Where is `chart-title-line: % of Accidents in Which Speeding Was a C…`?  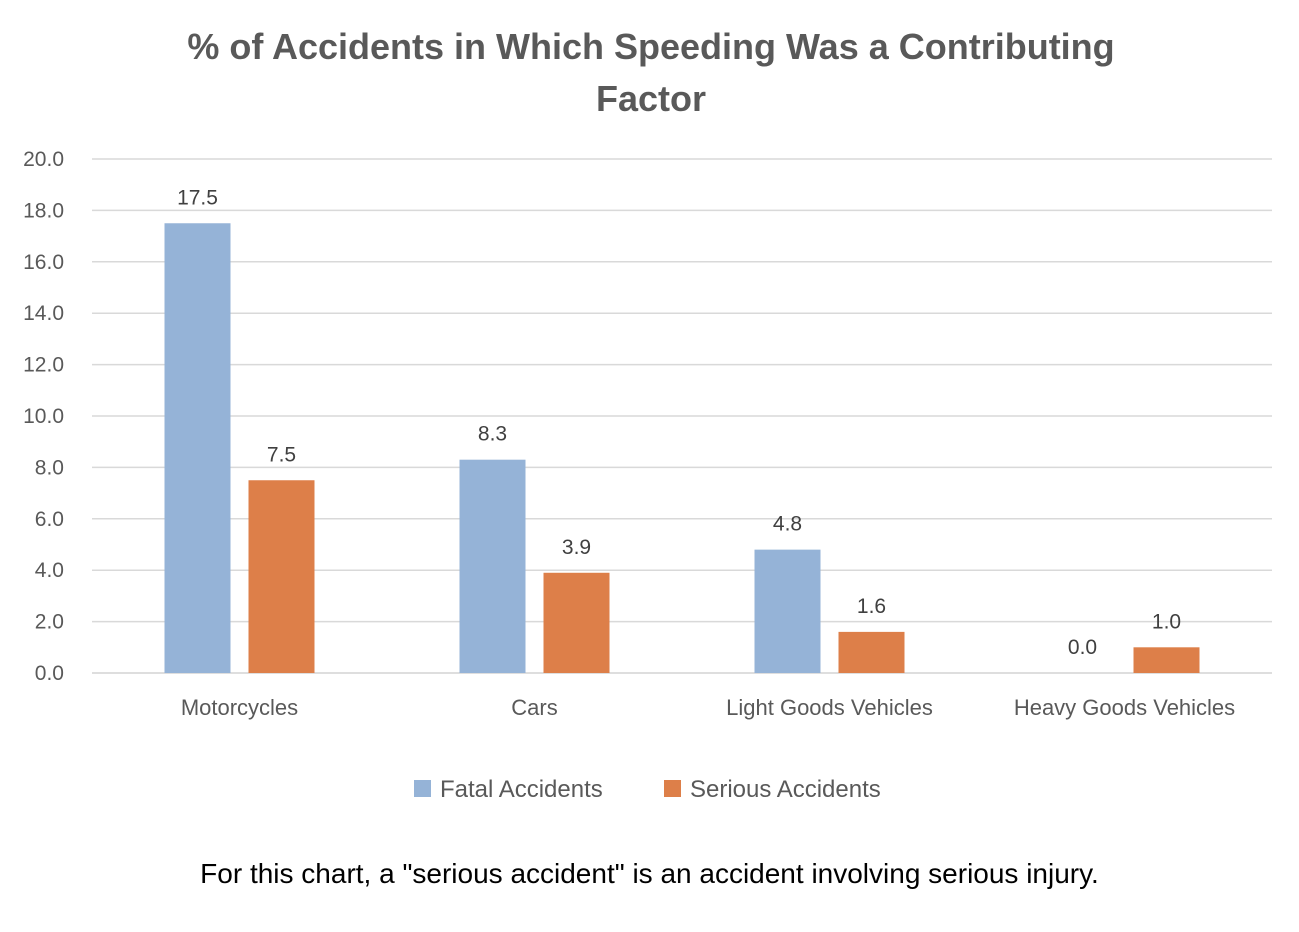
chart-title-line: % of Accidents in Which Speeding Was a C… is located at coordinates (650, 46).